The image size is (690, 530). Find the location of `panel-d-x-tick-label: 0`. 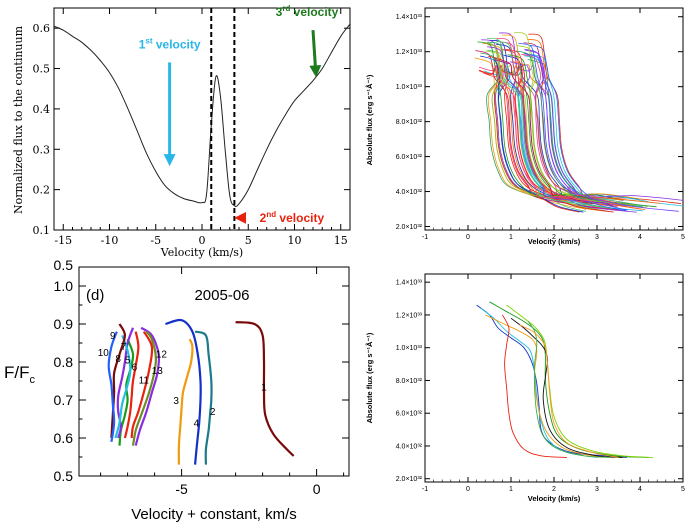

panel-d-x-tick-label: 0 is located at coordinates (317, 489).